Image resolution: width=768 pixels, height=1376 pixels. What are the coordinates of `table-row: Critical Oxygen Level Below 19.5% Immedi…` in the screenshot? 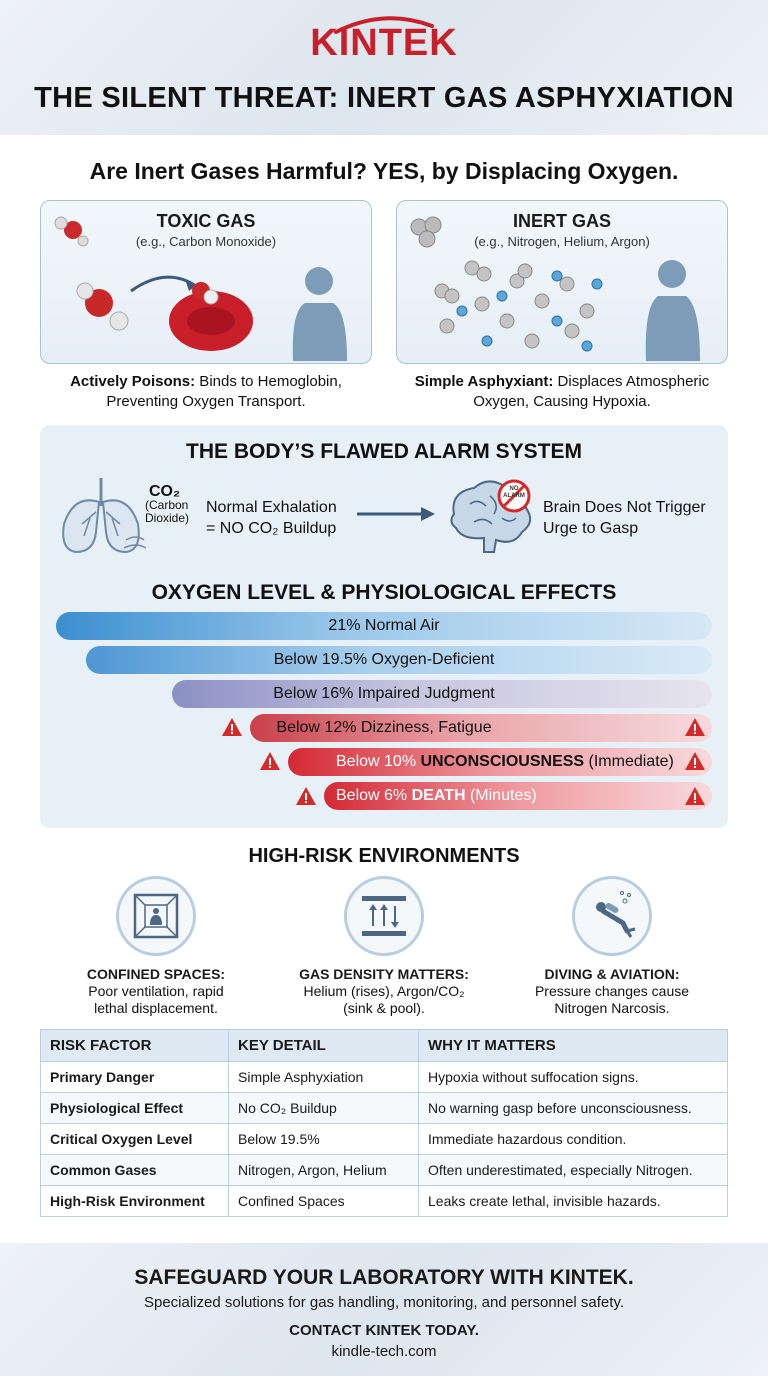 It's located at (384, 1139).